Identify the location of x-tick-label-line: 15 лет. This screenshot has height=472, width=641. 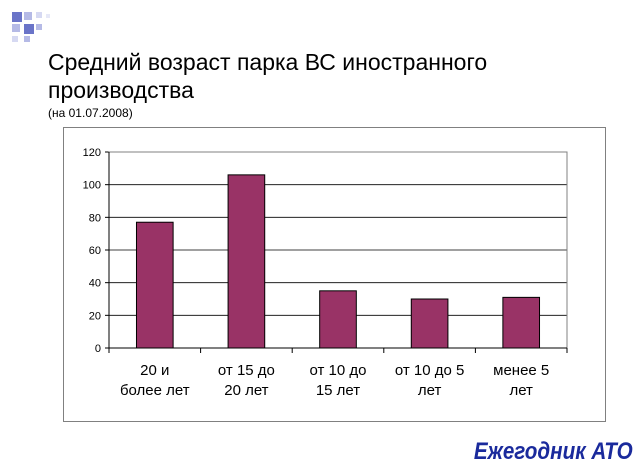
(338, 390).